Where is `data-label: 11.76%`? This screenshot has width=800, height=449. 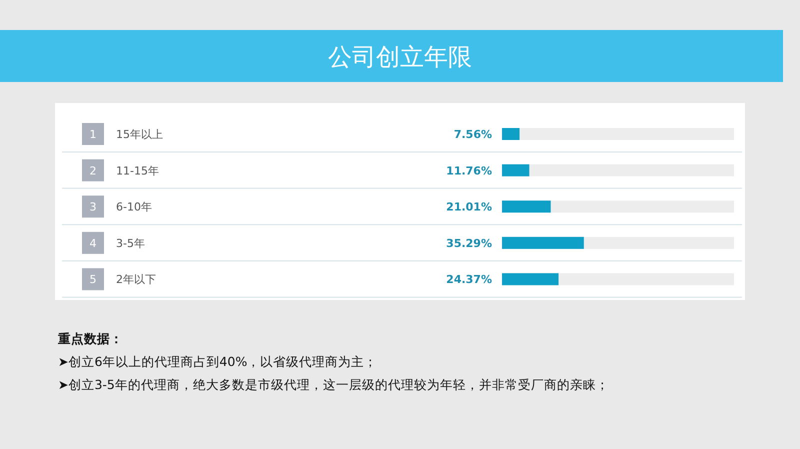
data-label: 11.76% is located at coordinates (469, 171).